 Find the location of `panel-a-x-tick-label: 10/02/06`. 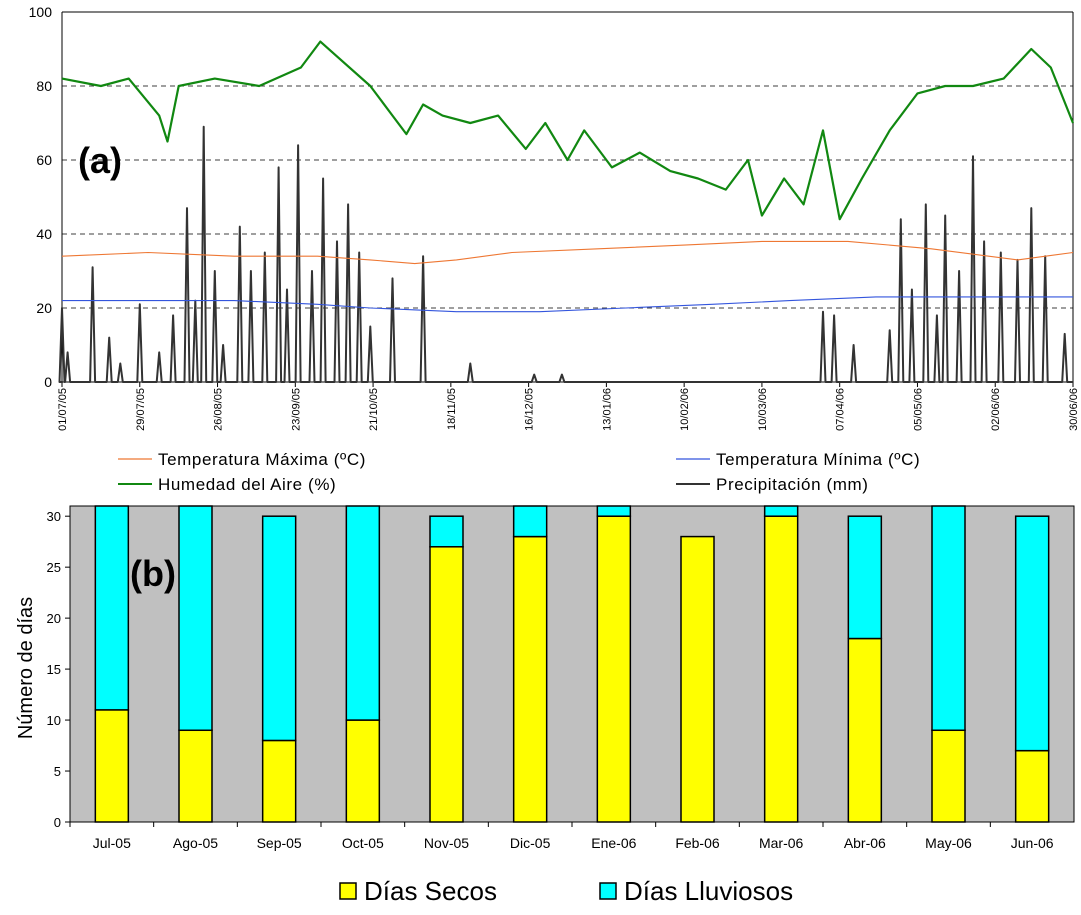

panel-a-x-tick-label: 10/02/06 is located at coordinates (685, 409).